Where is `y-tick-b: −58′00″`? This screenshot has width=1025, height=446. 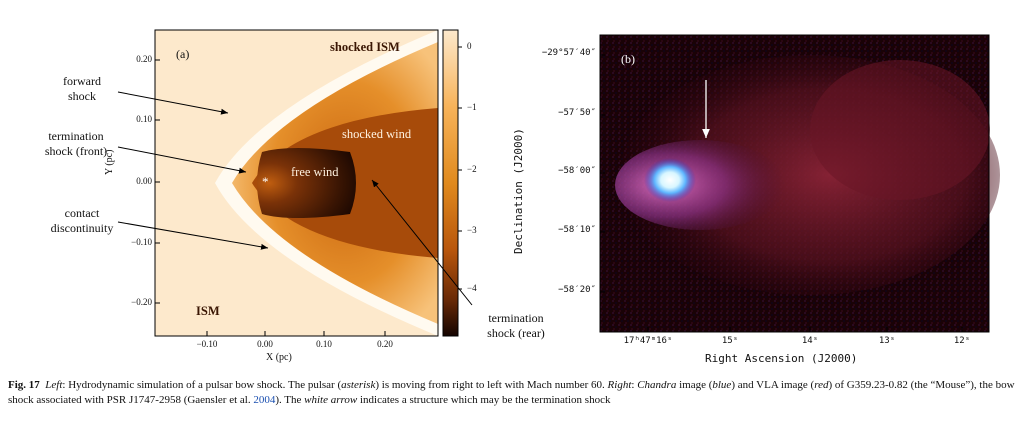 y-tick-b: −58′00″ is located at coordinates (577, 171).